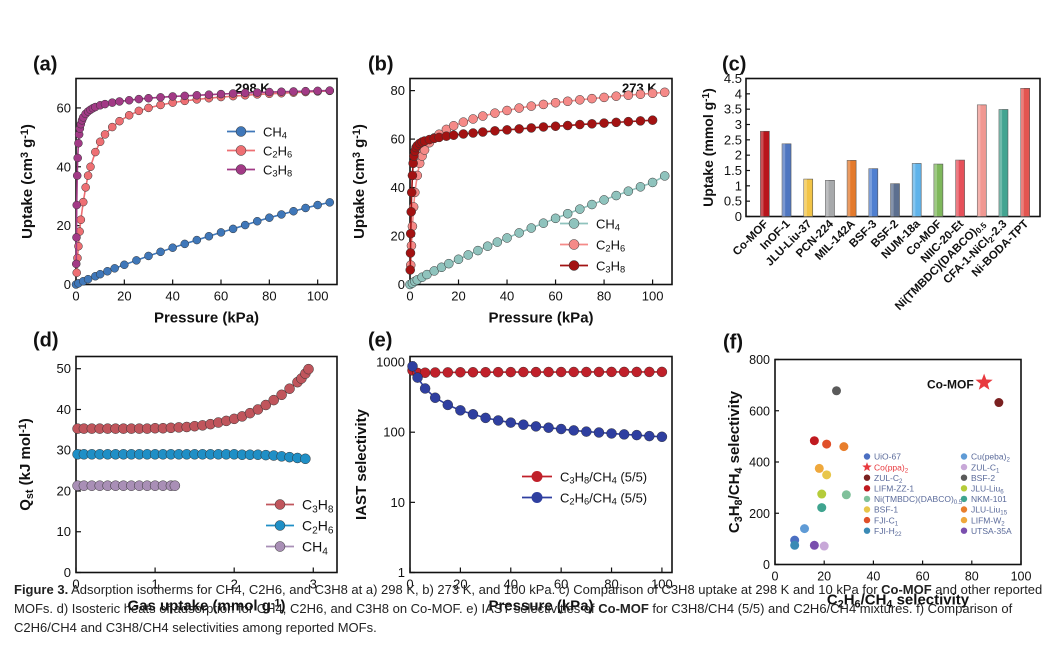  What do you see at coordinates (234, 584) in the screenshot?
I see `x-tick-label: 2` at bounding box center [234, 584].